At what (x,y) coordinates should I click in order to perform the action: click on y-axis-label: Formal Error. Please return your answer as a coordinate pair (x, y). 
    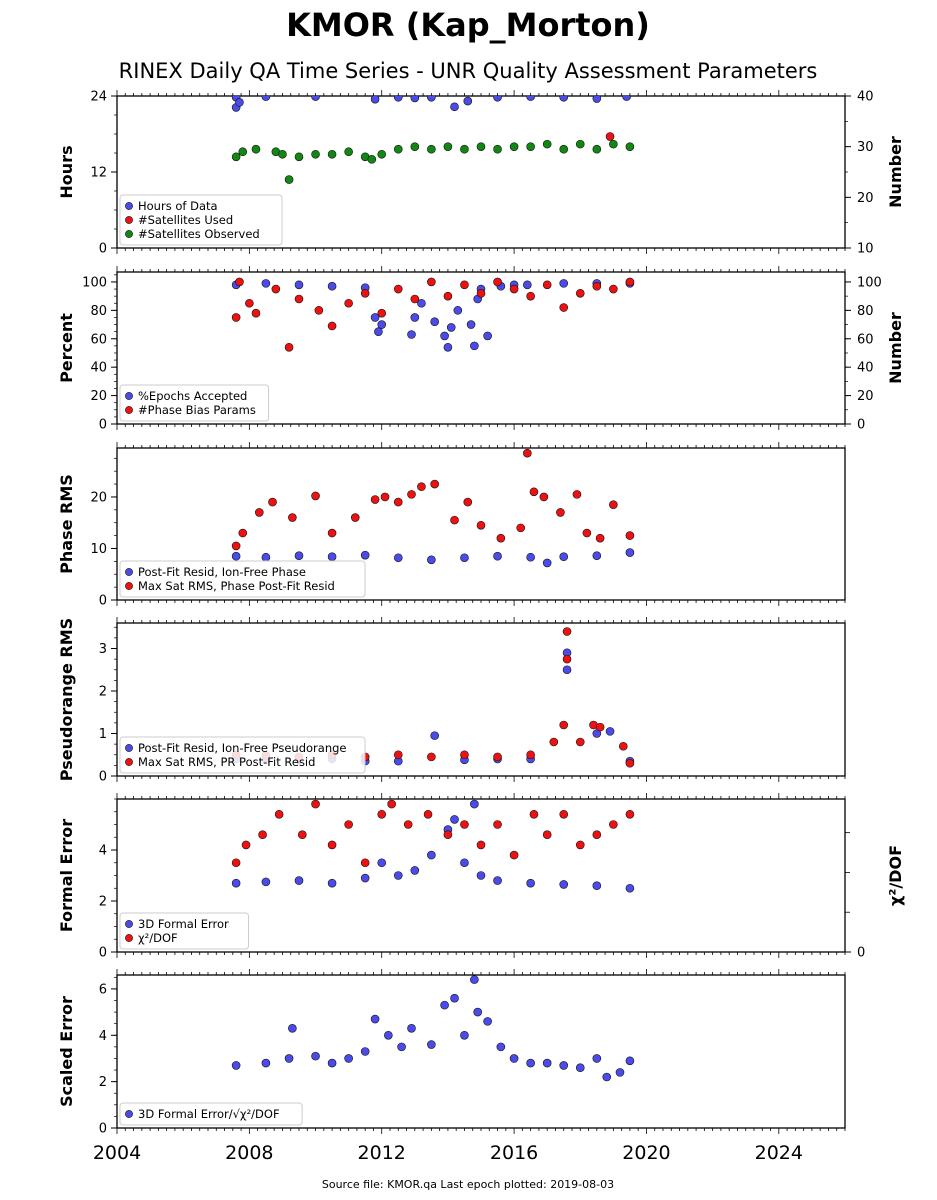
    Looking at the image, I should click on (66, 875).